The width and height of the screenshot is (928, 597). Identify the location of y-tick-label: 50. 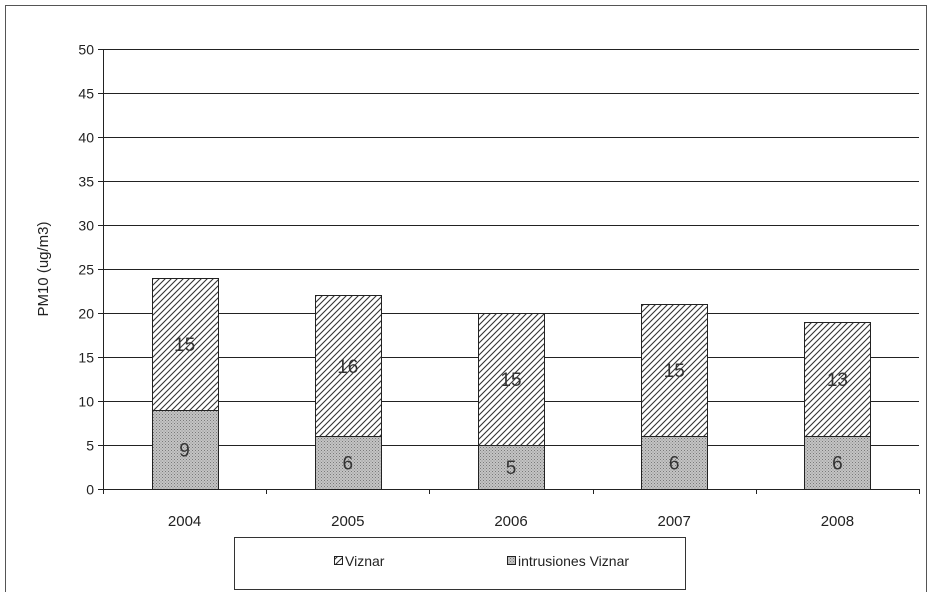
(86, 50).